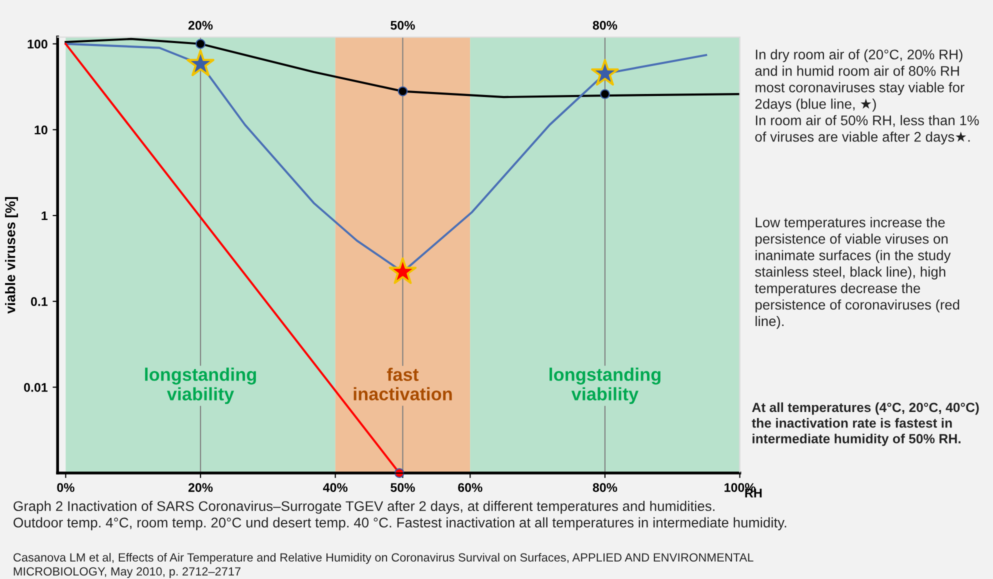  What do you see at coordinates (402, 25) in the screenshot?
I see `x2-tick-label: 50%` at bounding box center [402, 25].